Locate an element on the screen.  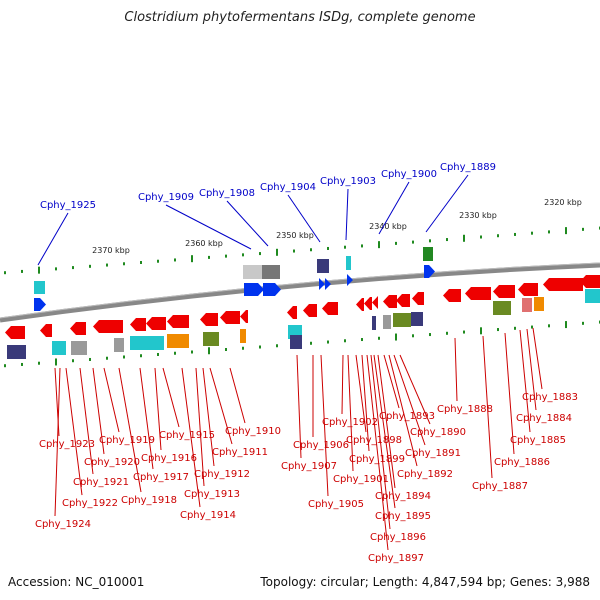
gene-label: Cphy_1913 is located at coordinates (212, 494).